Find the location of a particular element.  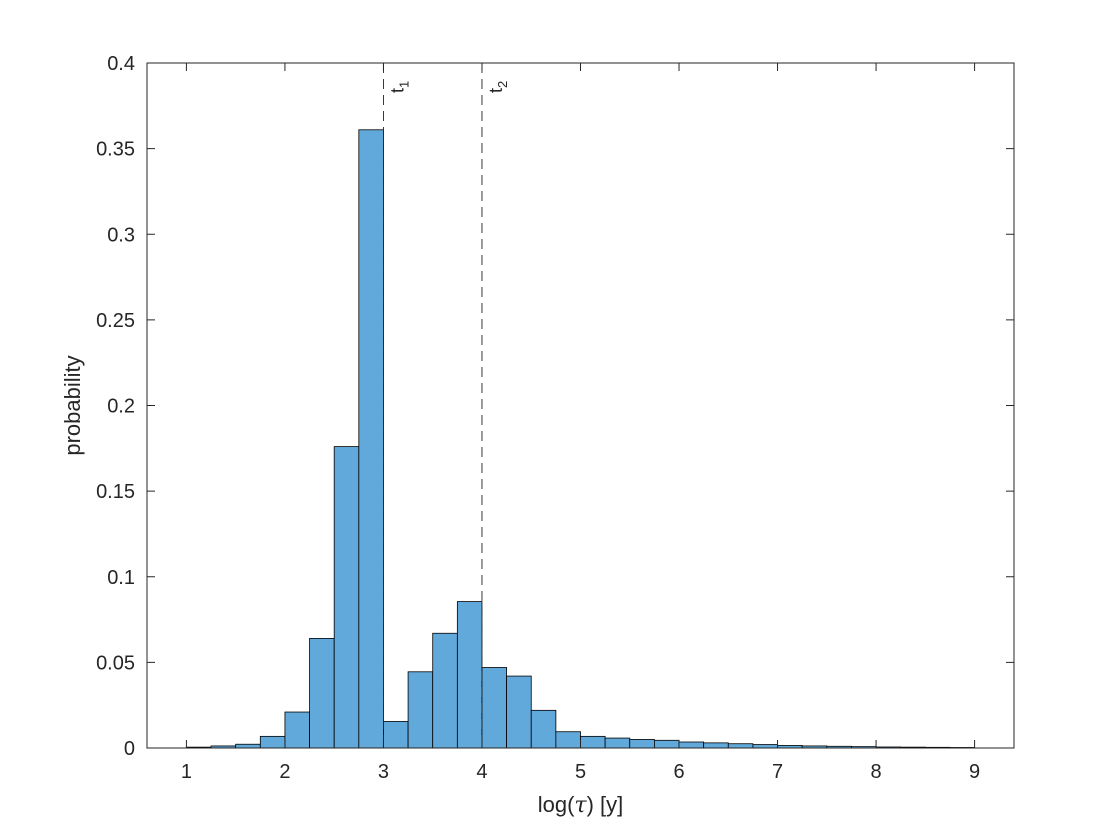

x-tick-label: 1 is located at coordinates (186, 772).